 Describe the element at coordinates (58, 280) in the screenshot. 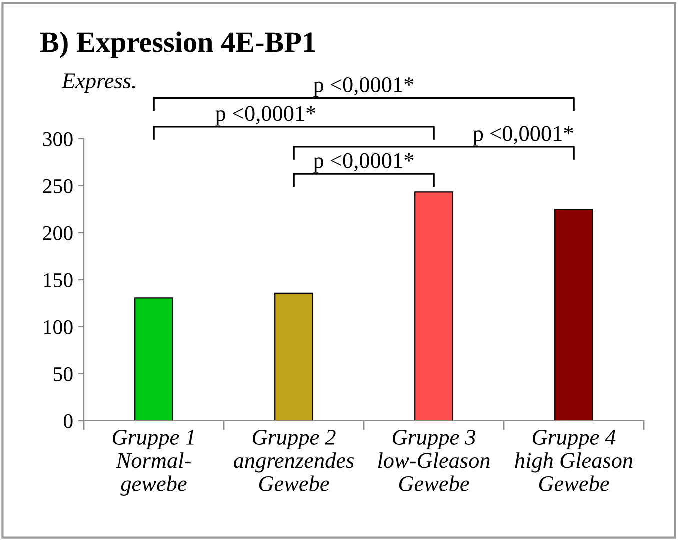

I see `y-tick-label: 150` at that location.